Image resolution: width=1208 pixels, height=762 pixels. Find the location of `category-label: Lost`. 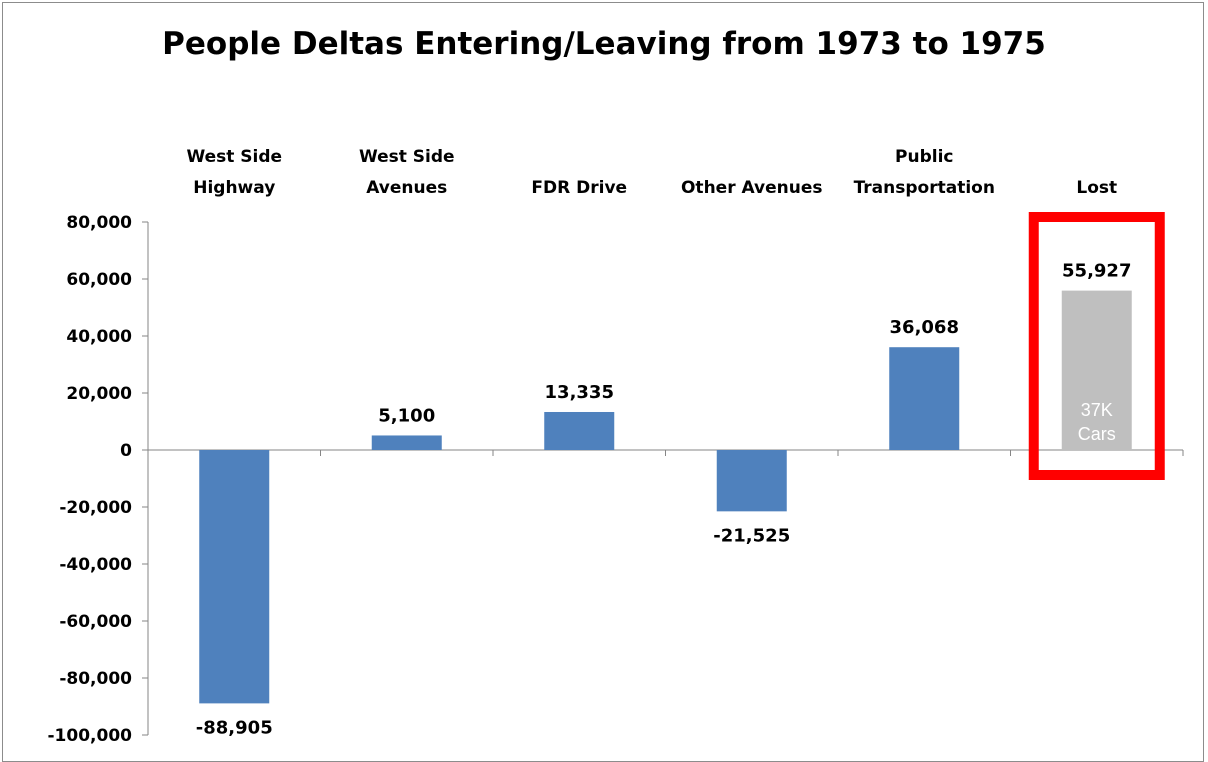

category-label: Lost is located at coordinates (1096, 188).